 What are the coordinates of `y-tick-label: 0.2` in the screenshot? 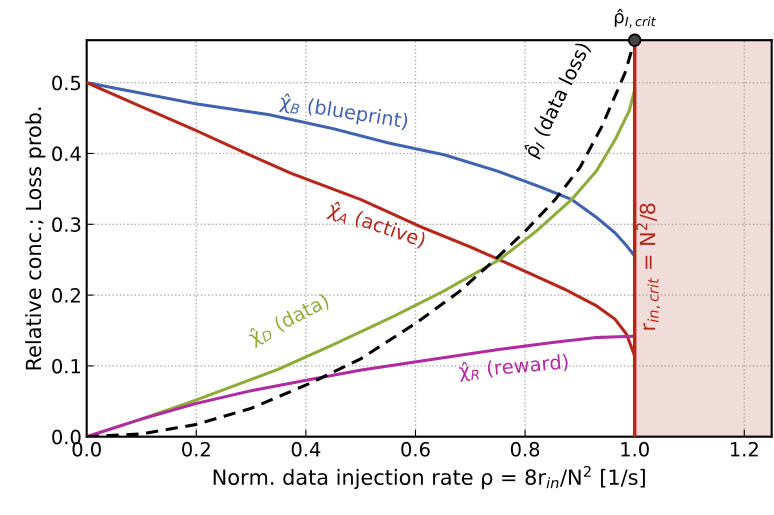 It's located at (66, 295).